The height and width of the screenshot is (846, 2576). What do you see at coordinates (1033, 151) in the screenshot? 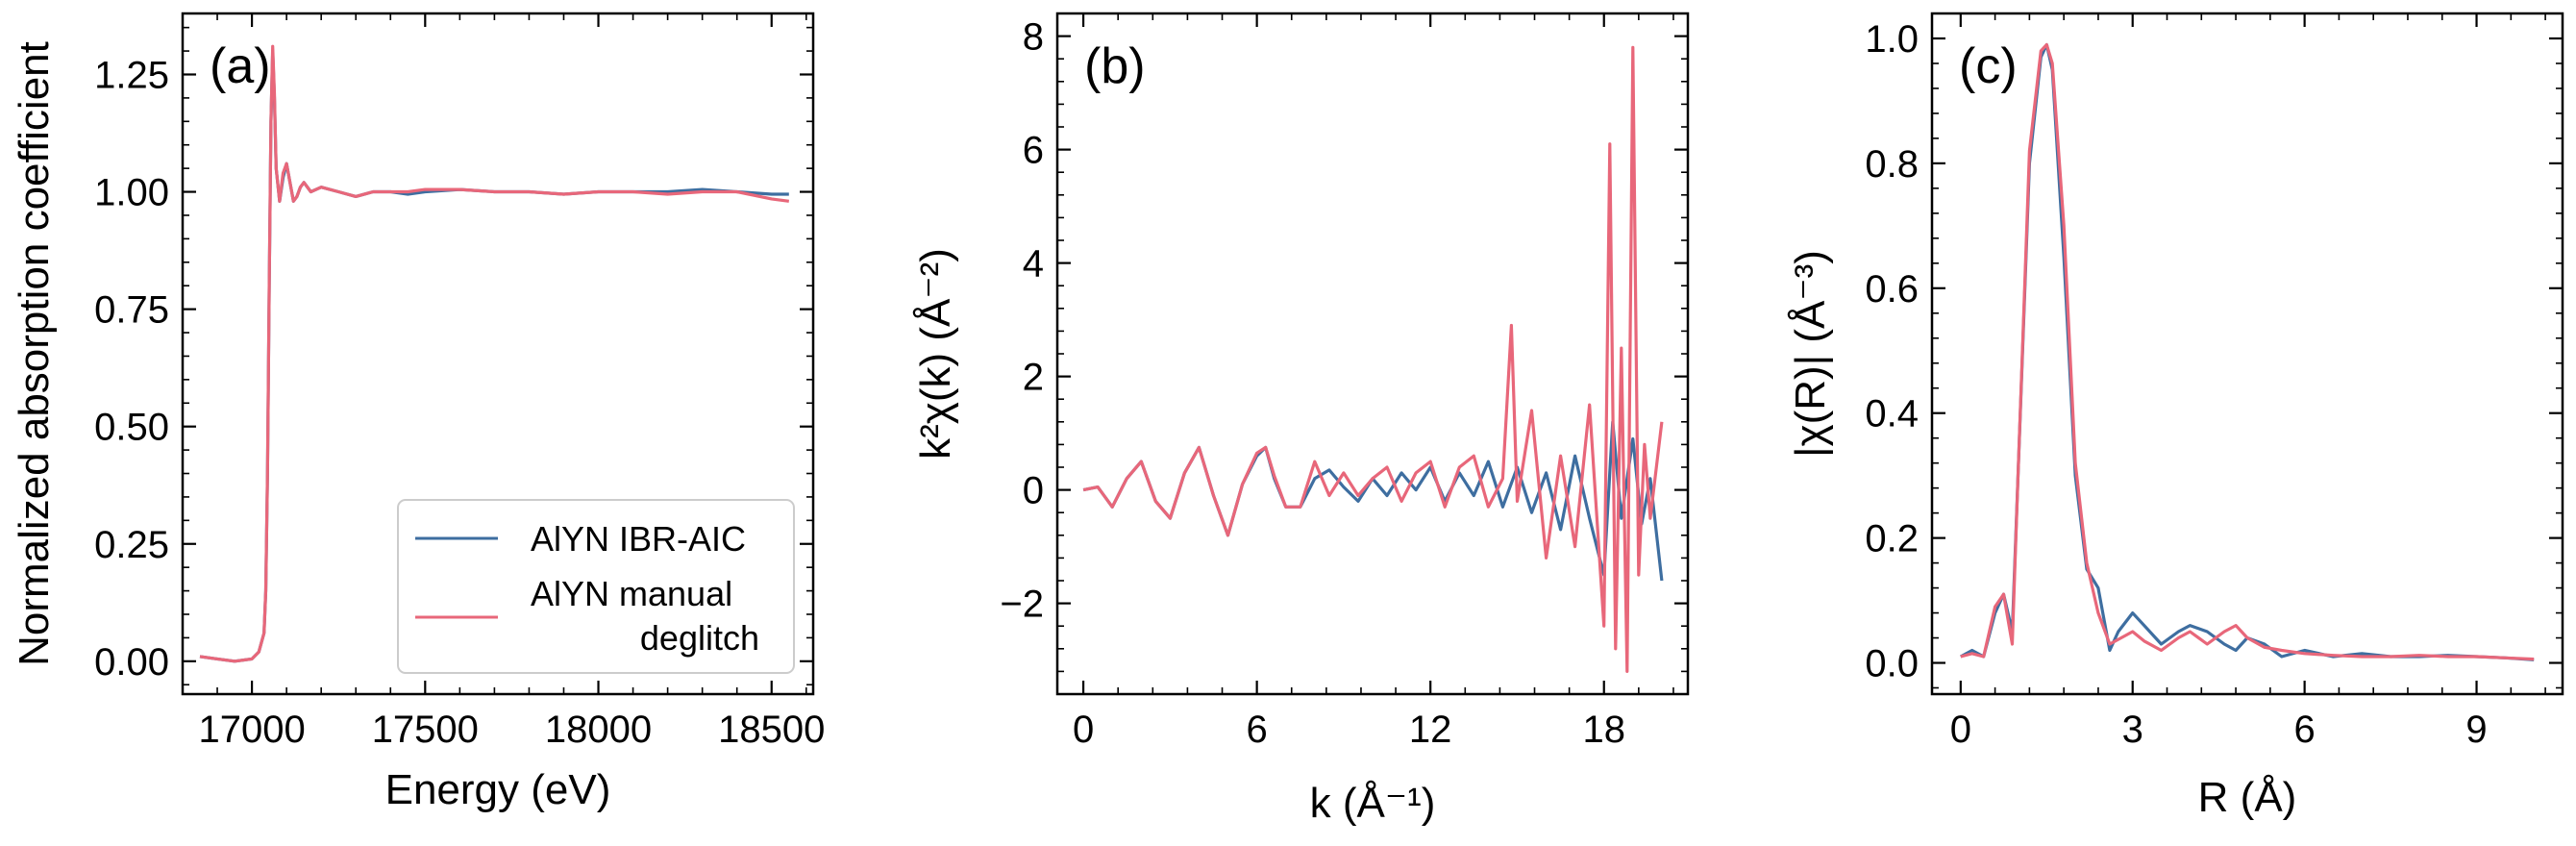
I see `panel-b-ytick-label: 6` at bounding box center [1033, 151].